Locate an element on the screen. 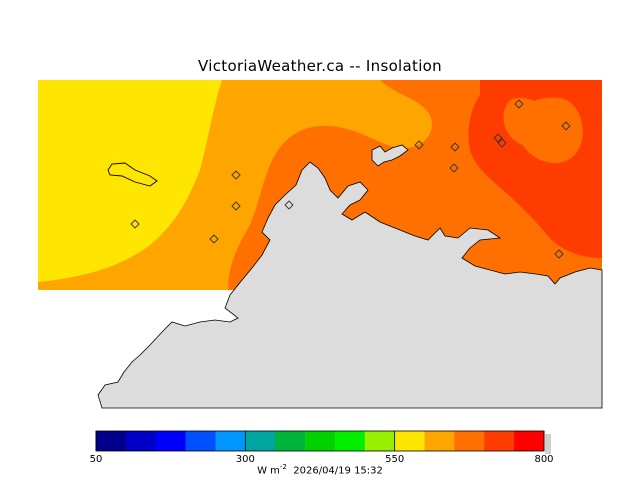 This screenshot has width=640, height=480. colorbar-tick-label-550: 550 is located at coordinates (395, 459).